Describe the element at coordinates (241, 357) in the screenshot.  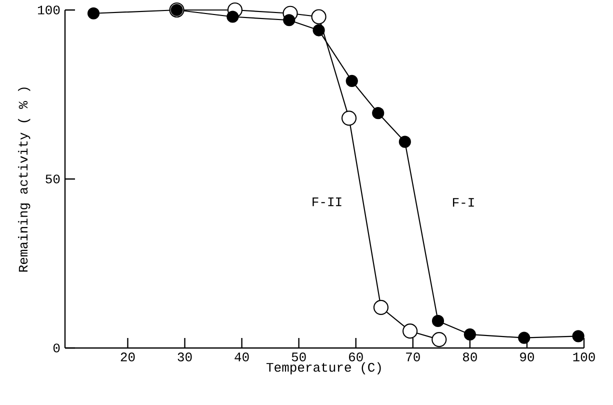
I see `x-tick-label: 40` at that location.